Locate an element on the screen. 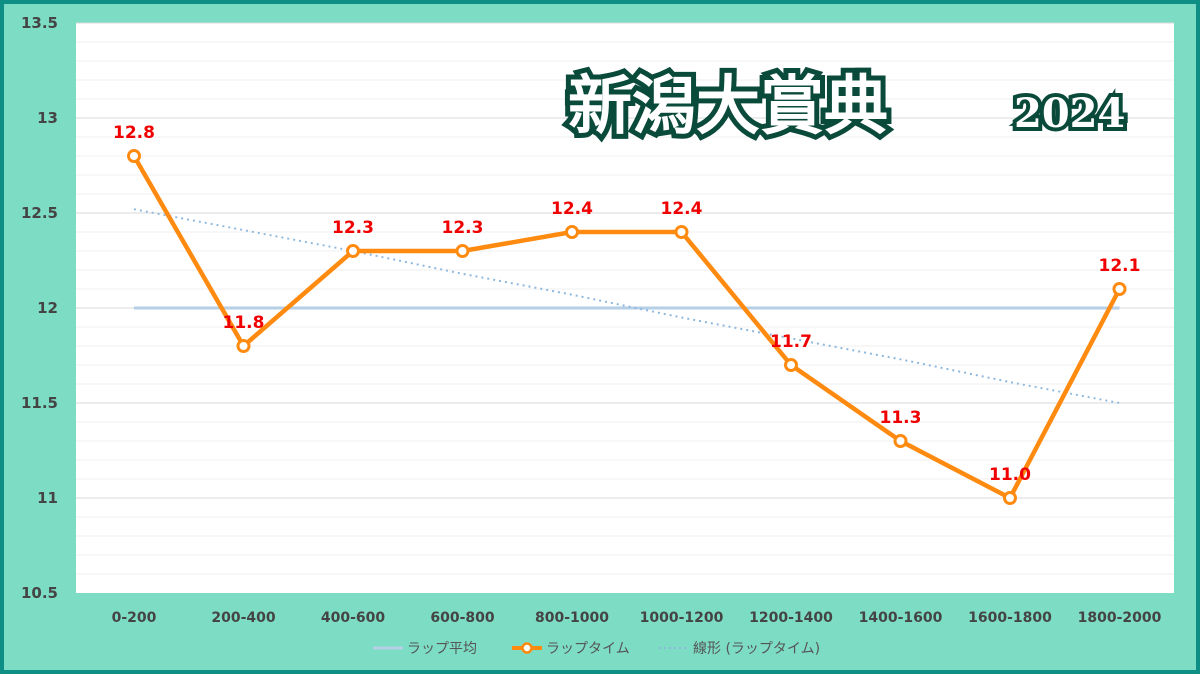  title-main: 新潟大賞典 is located at coordinates (728, 106).